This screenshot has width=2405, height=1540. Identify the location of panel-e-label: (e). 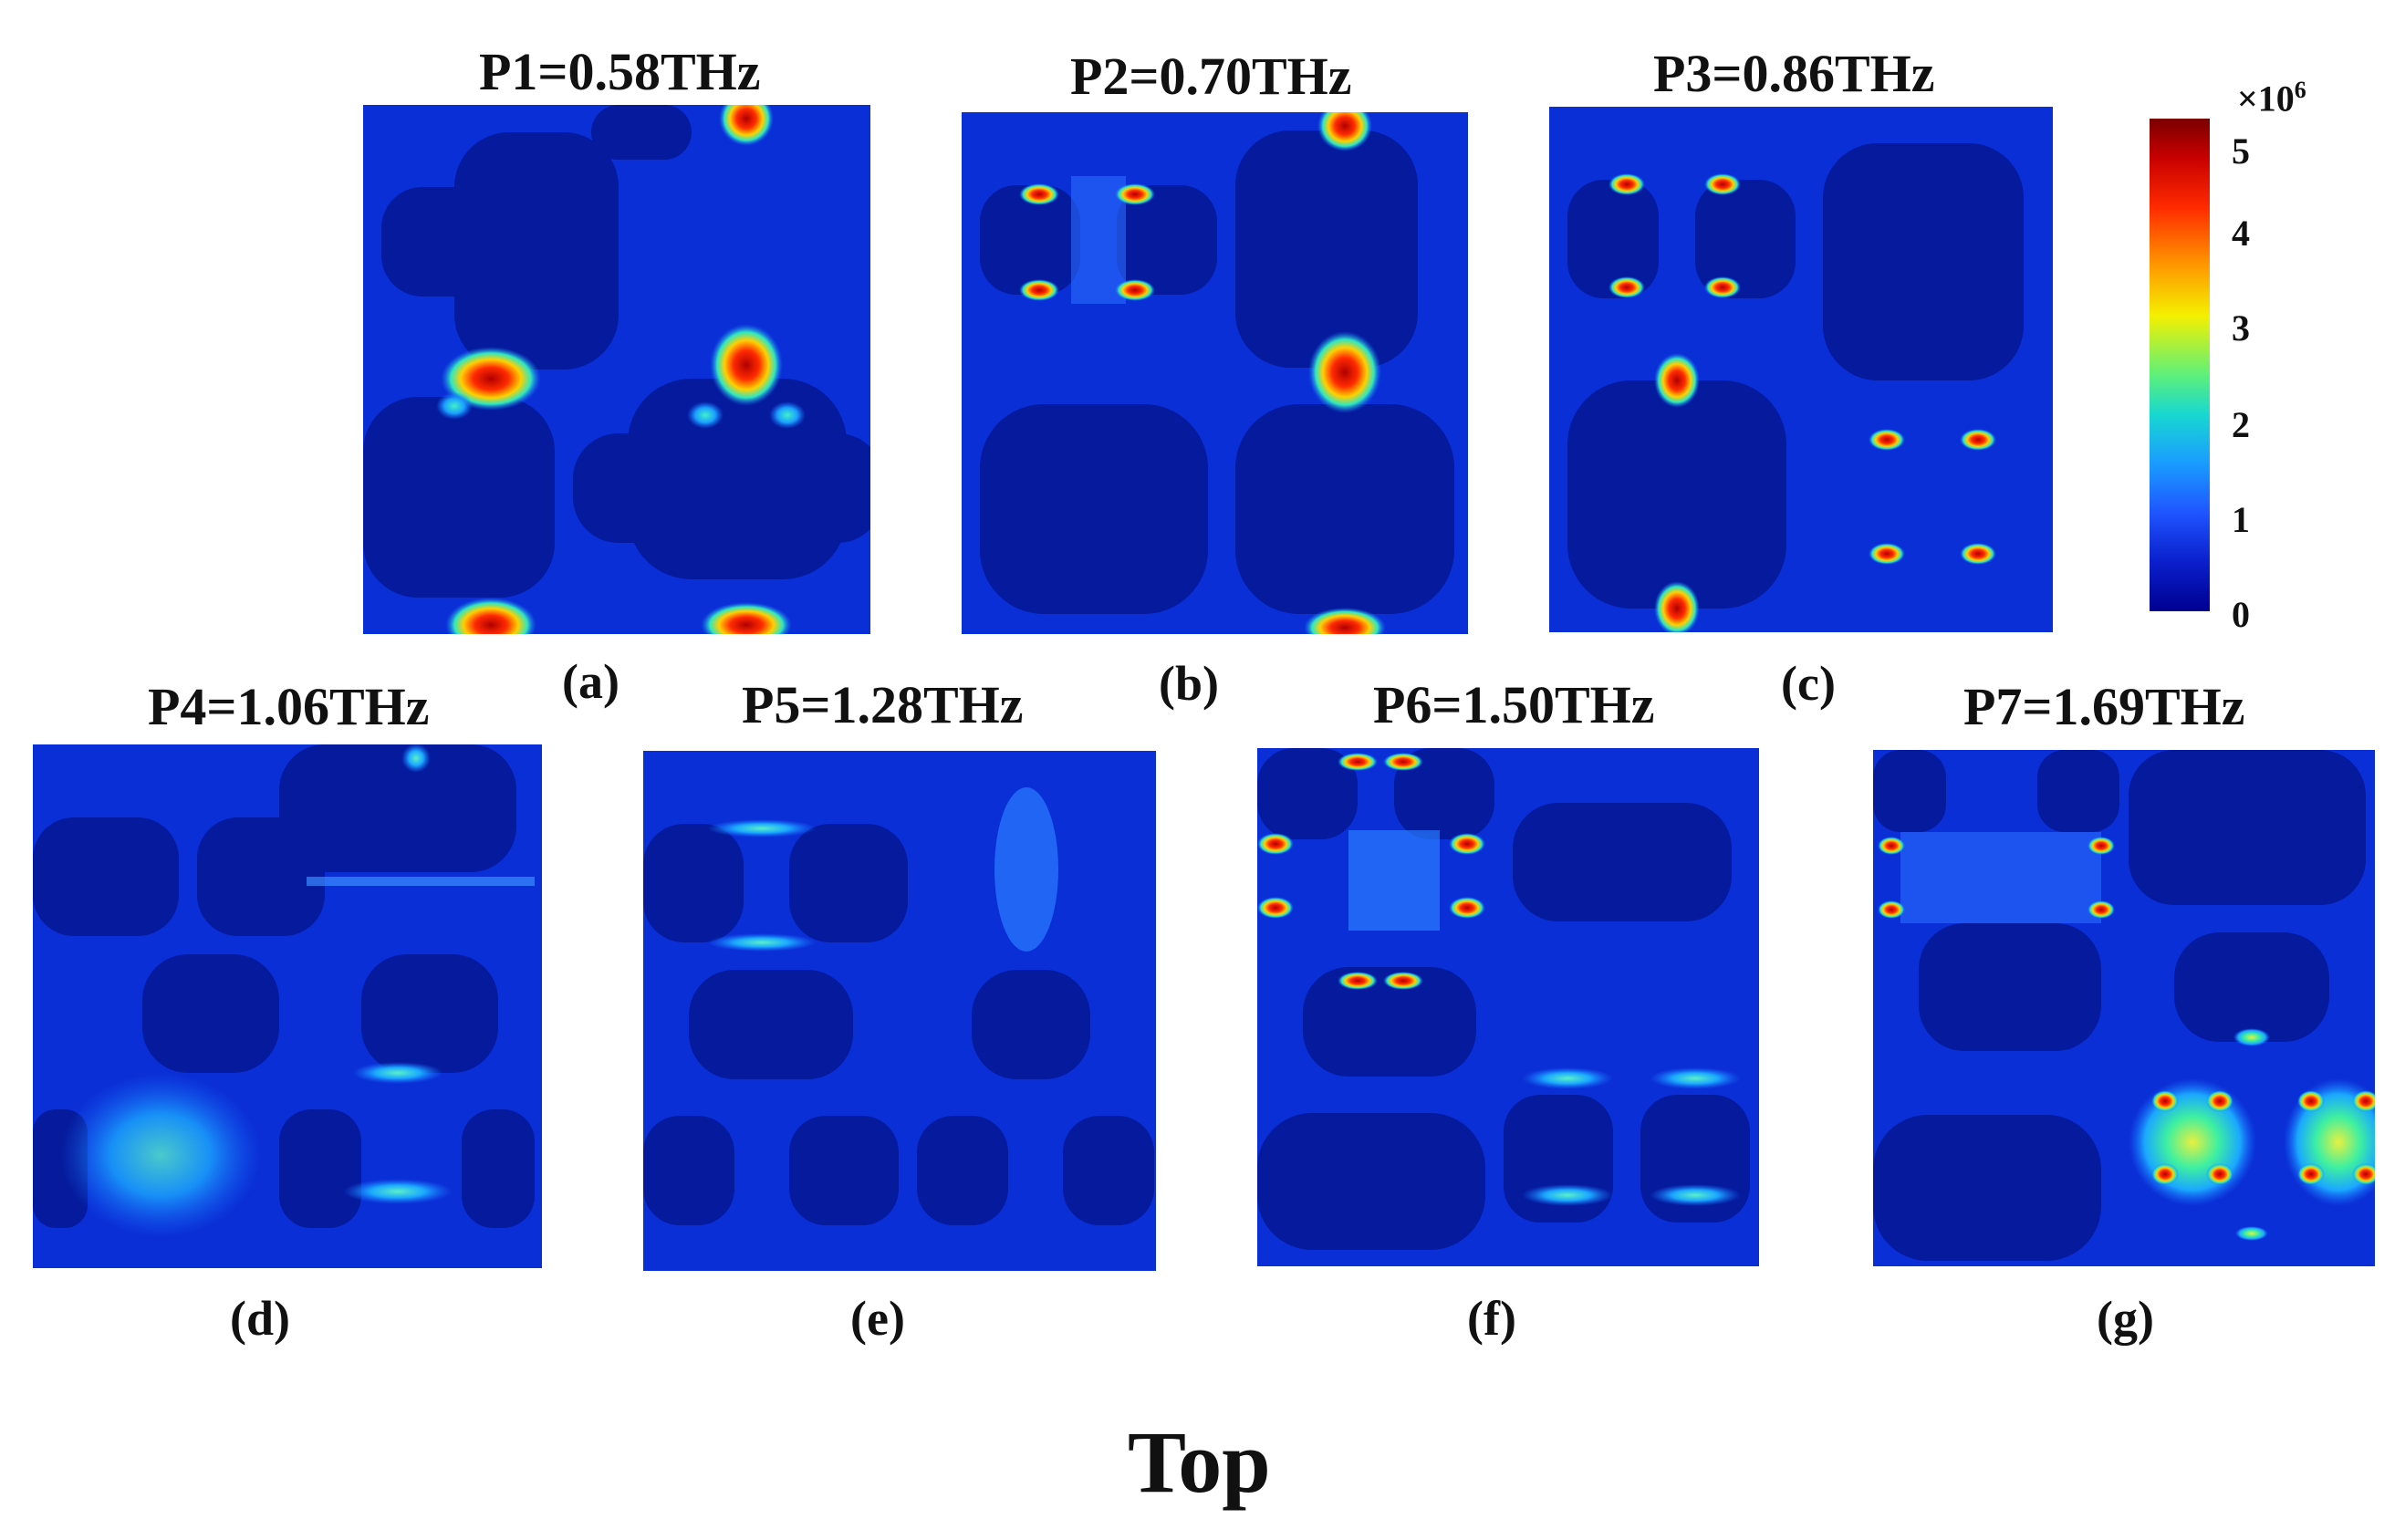
(878, 1318).